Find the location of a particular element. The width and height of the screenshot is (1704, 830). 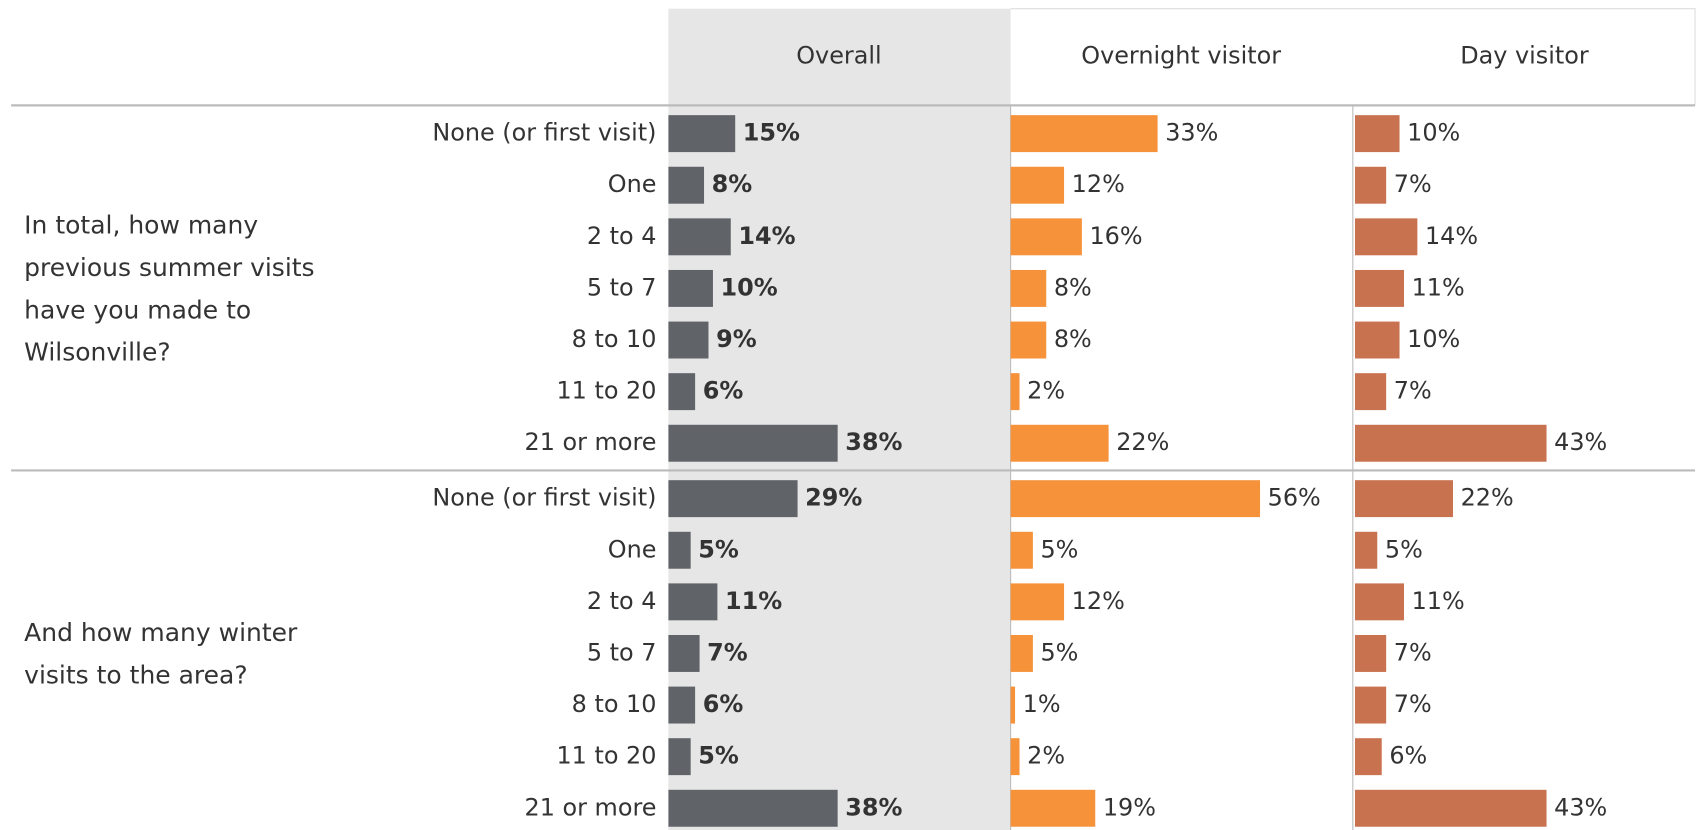

question: And how many winter visits to the area? is located at coordinates (161, 654).